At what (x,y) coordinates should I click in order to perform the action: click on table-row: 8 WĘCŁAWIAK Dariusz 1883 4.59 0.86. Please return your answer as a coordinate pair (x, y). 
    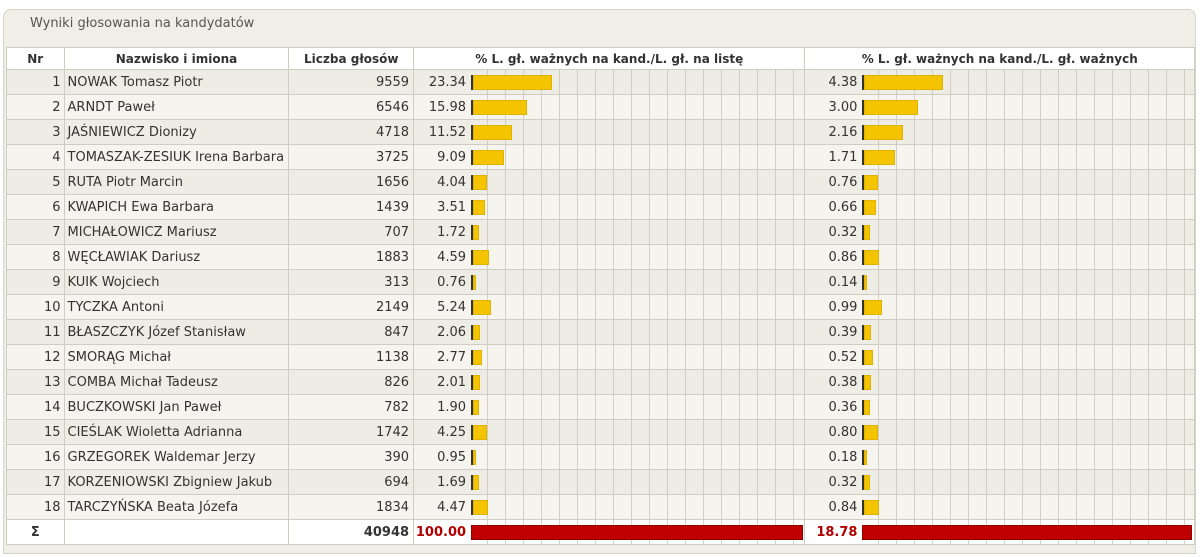
    Looking at the image, I should click on (600, 257).